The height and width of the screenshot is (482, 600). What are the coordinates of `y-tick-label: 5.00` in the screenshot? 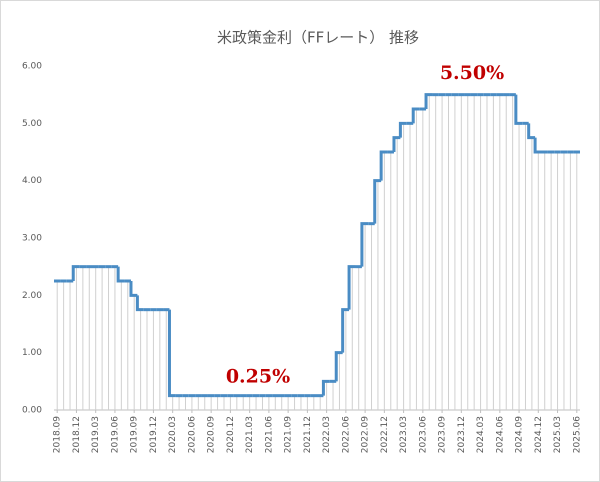 It's located at (32, 124).